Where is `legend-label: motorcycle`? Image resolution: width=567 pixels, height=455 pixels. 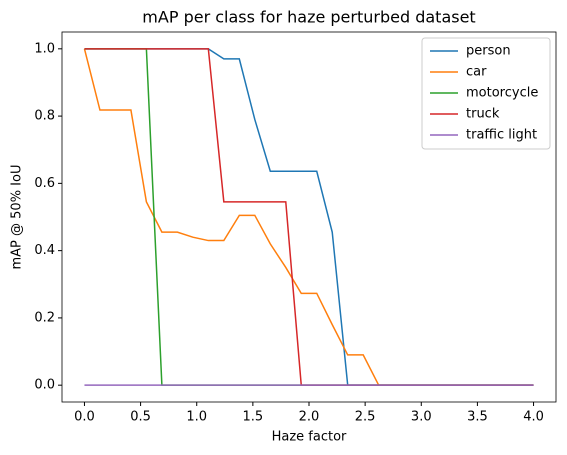
legend-label: motorcycle is located at coordinates (502, 93).